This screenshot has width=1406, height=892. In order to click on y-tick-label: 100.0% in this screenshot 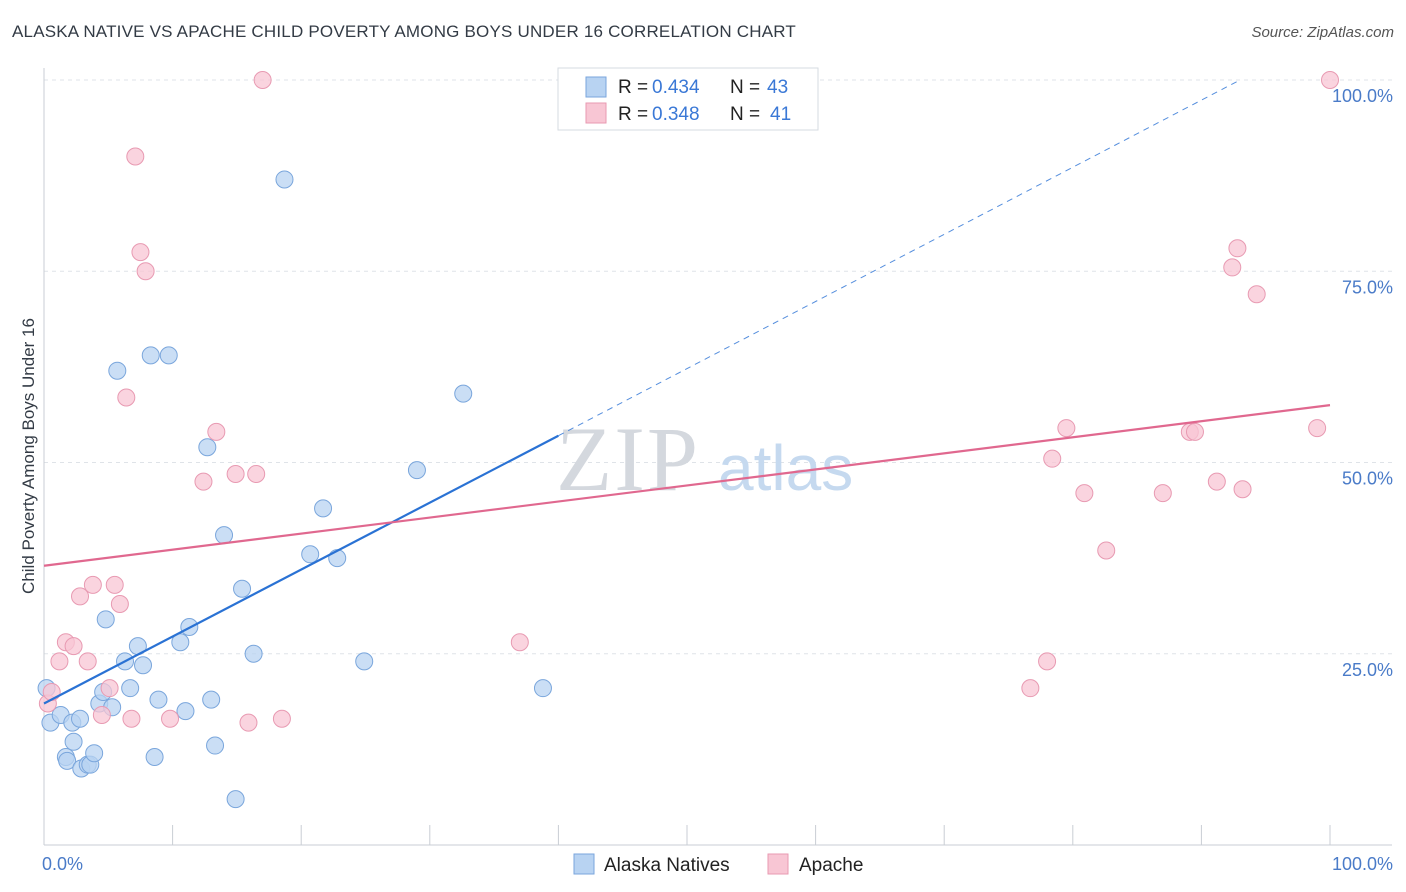, I will do `click(1362, 96)`.